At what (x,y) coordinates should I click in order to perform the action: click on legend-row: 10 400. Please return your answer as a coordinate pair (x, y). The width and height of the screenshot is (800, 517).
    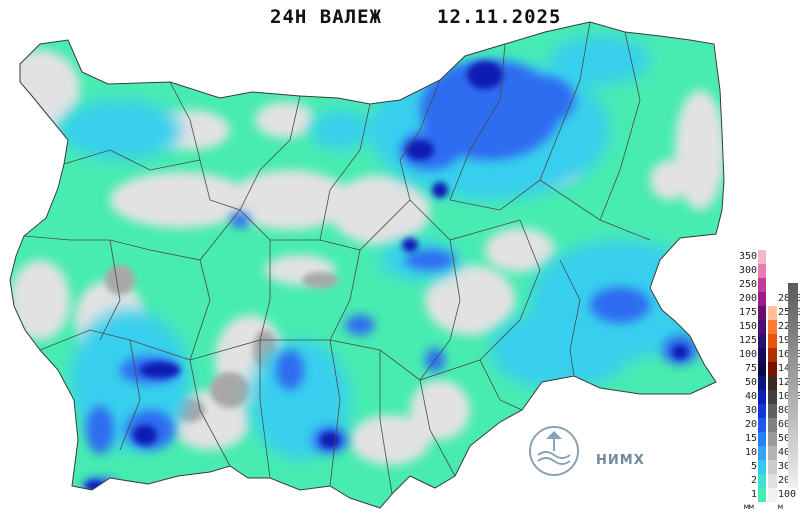
    Looking at the image, I should click on (768, 453).